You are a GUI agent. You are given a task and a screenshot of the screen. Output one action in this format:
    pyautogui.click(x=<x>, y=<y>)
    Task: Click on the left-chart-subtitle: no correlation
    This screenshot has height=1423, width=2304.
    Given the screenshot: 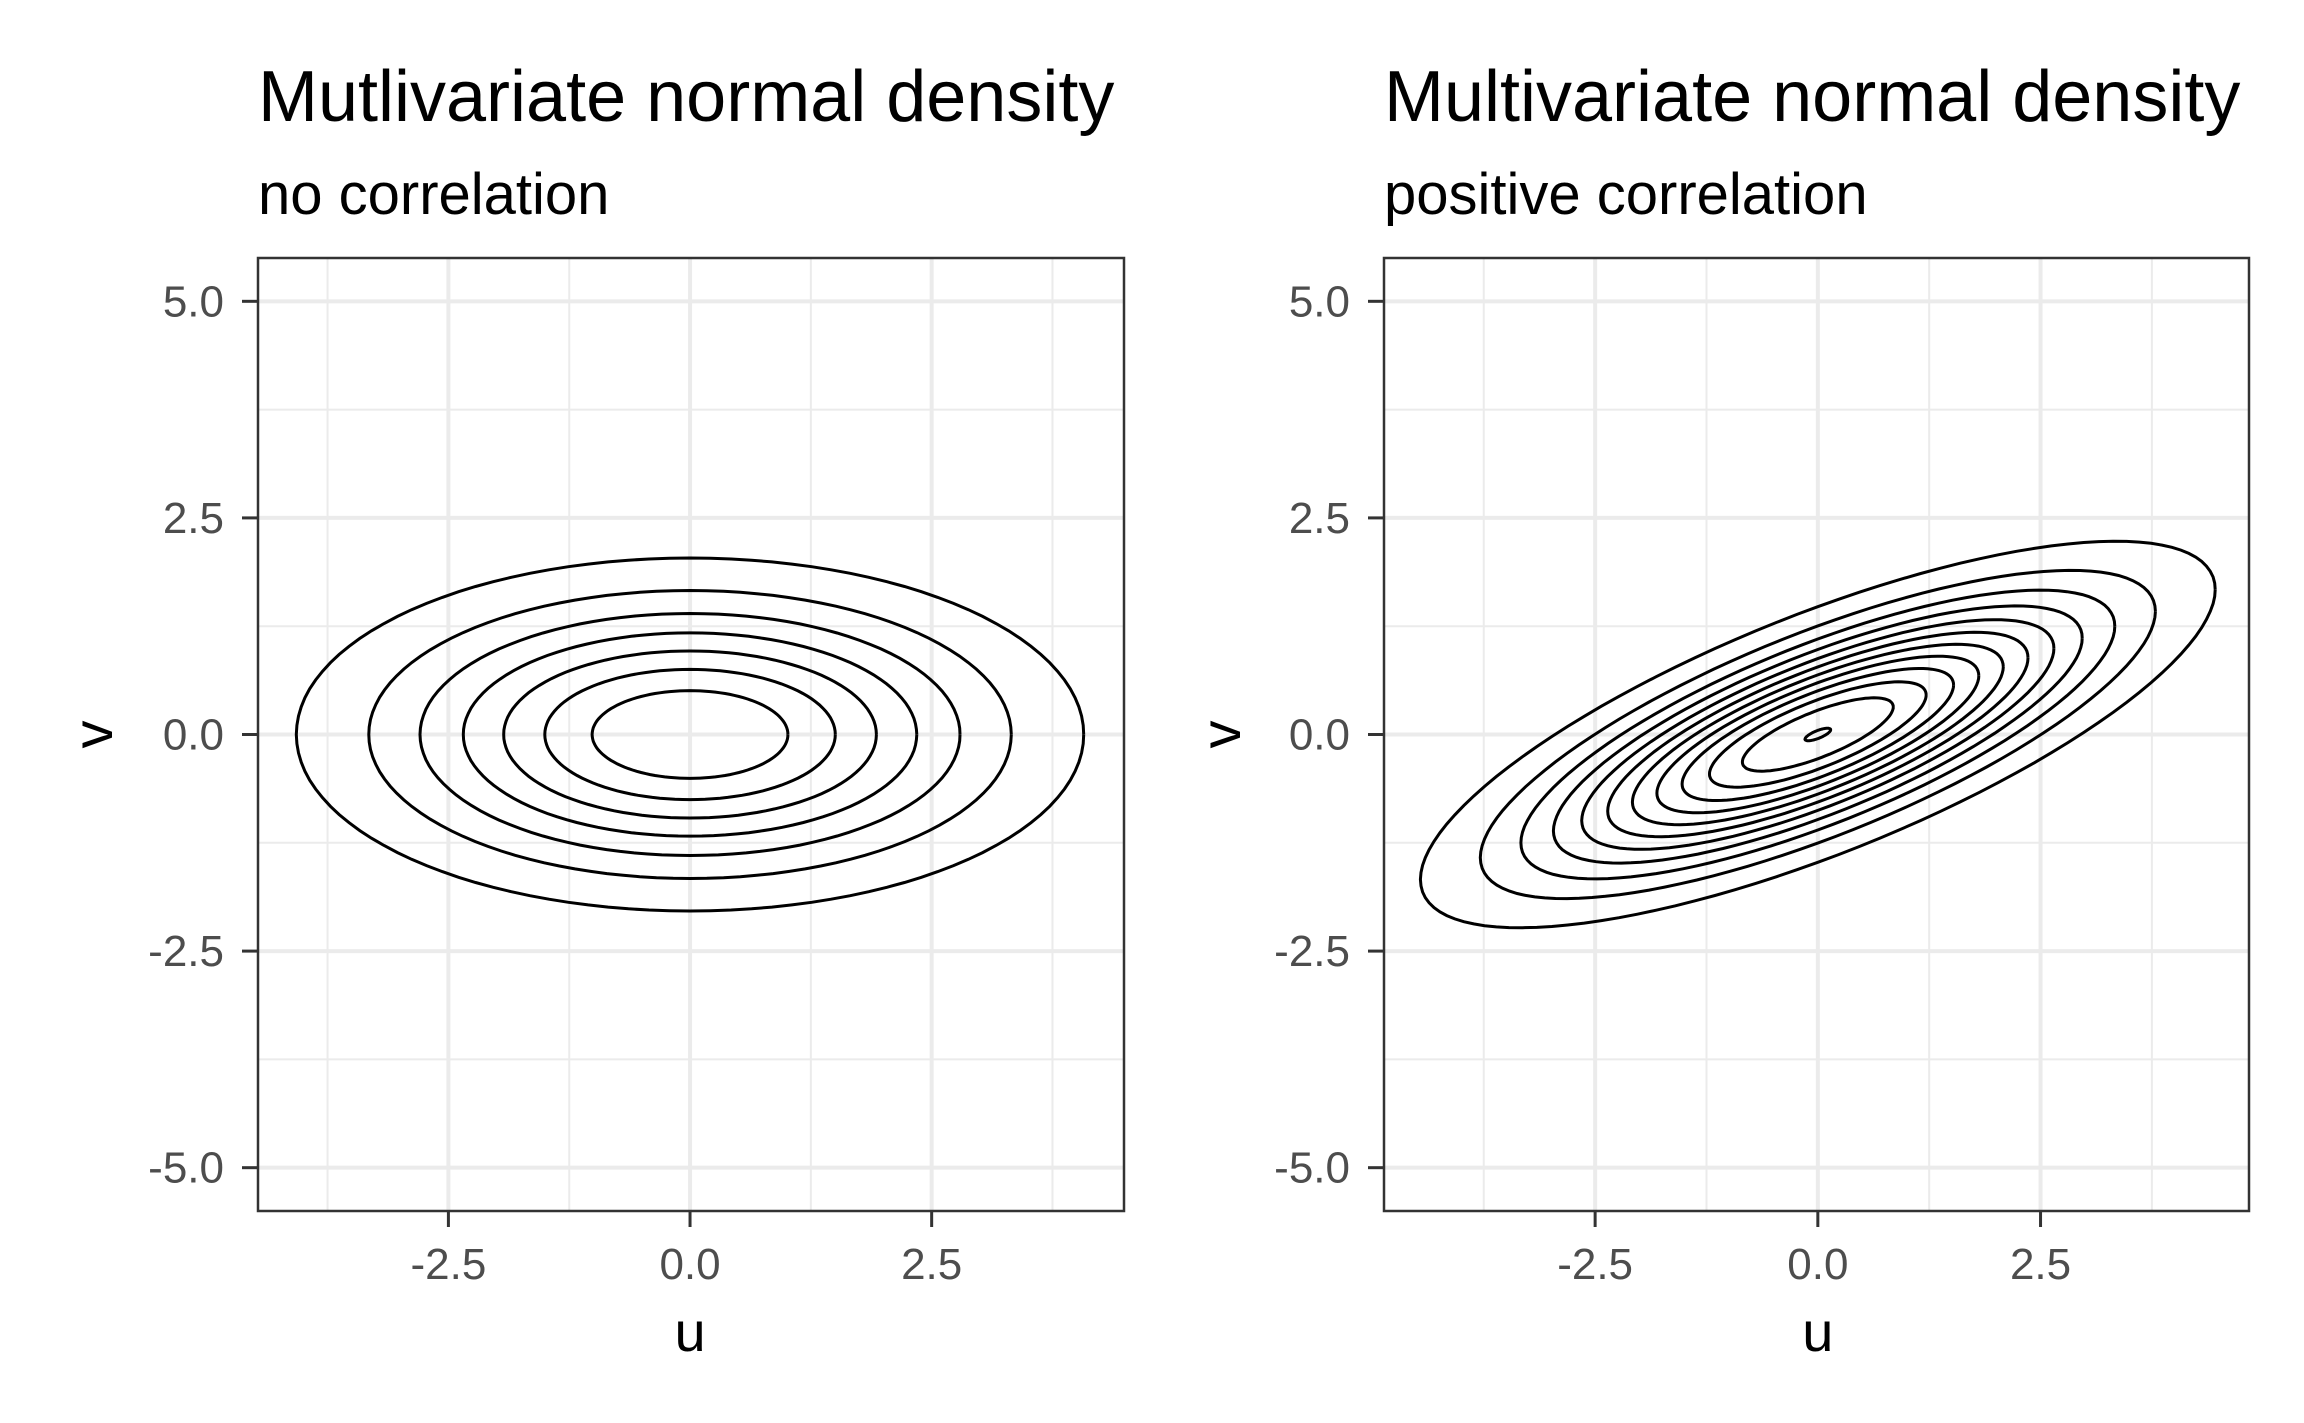 What is the action you would take?
    pyautogui.click(x=433, y=194)
    